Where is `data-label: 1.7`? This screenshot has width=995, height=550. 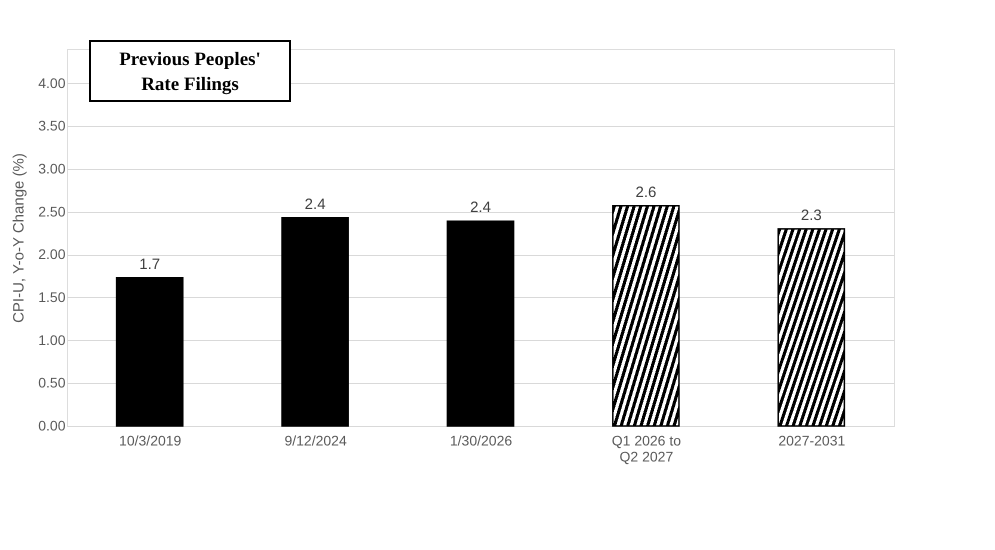
data-label: 1.7 is located at coordinates (149, 264).